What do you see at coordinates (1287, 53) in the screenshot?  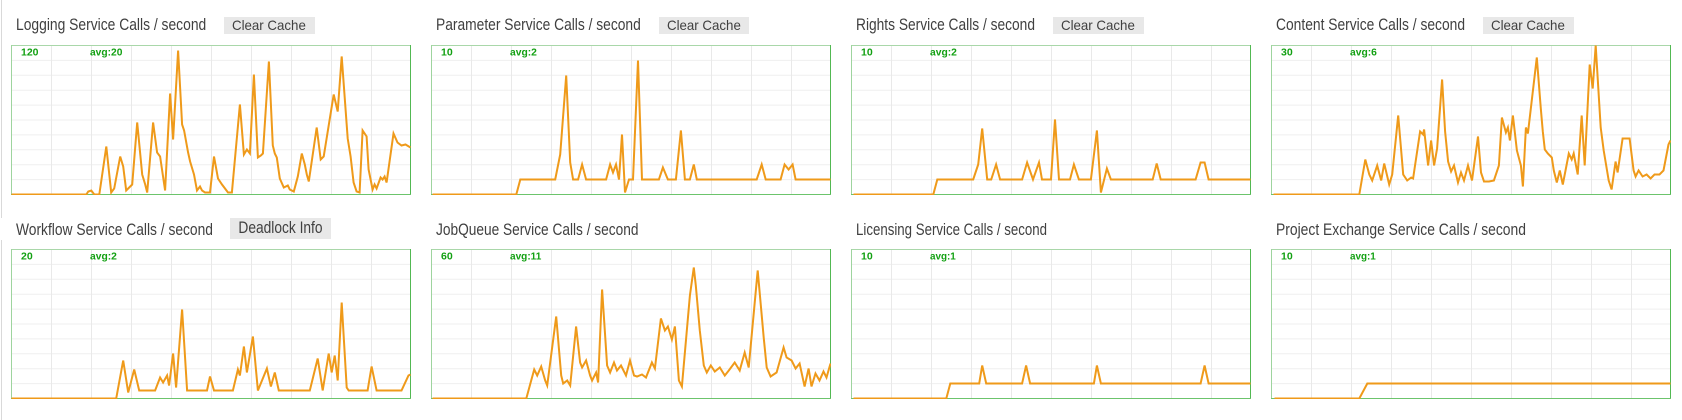 I see `svg-text: 30` at bounding box center [1287, 53].